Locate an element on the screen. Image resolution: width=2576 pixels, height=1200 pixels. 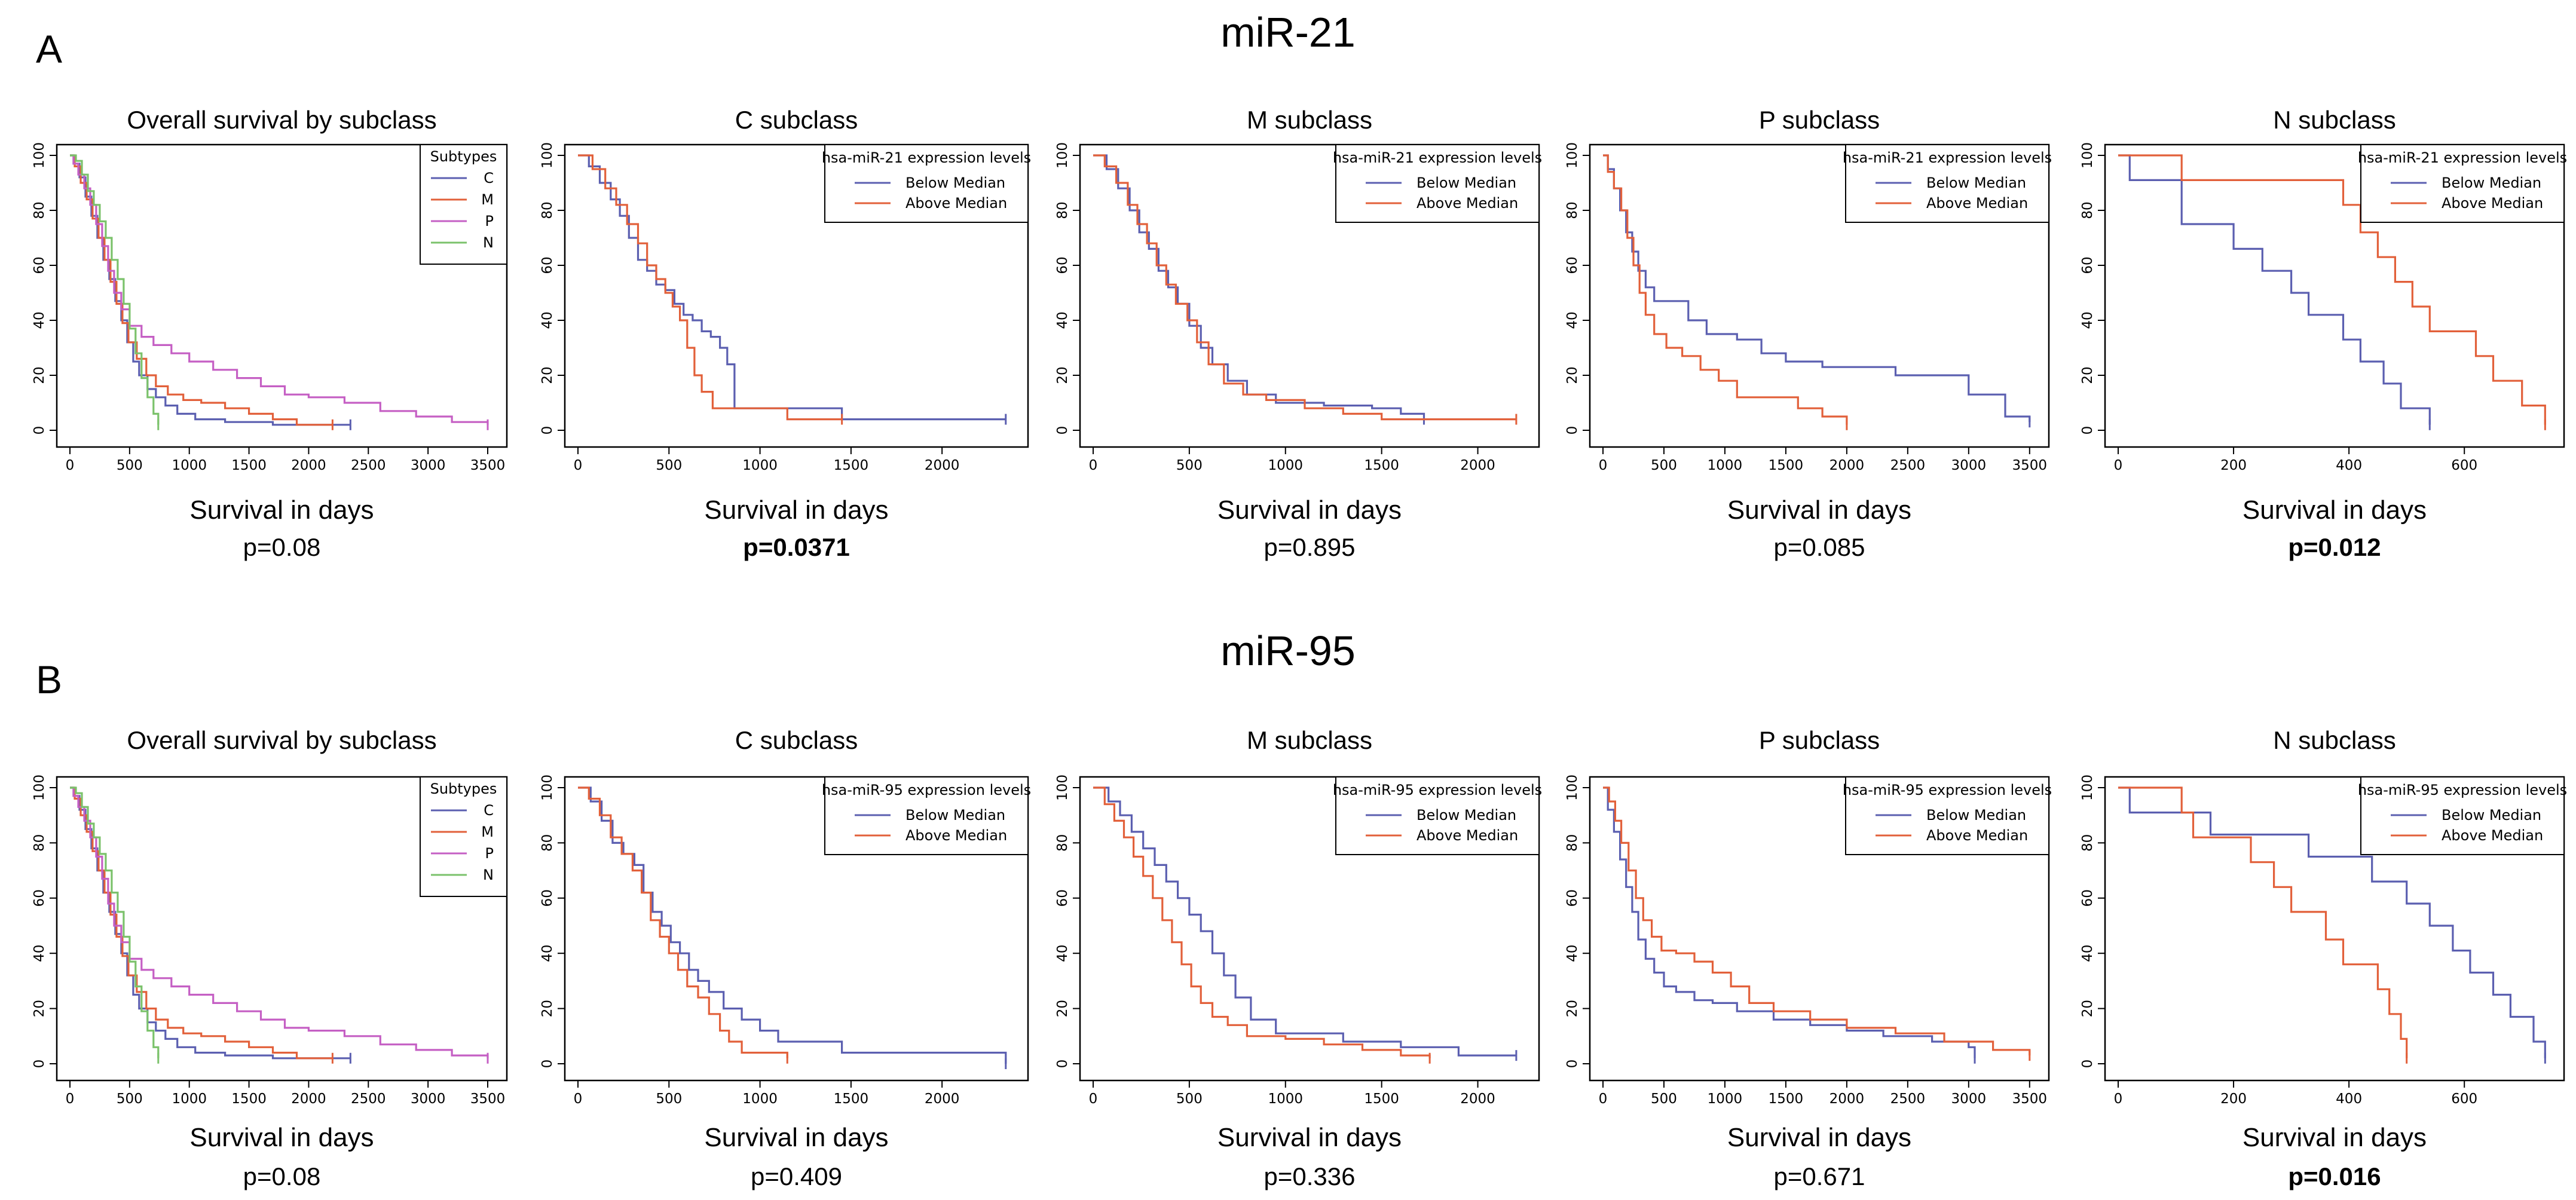
legend-label: M is located at coordinates (487, 199).